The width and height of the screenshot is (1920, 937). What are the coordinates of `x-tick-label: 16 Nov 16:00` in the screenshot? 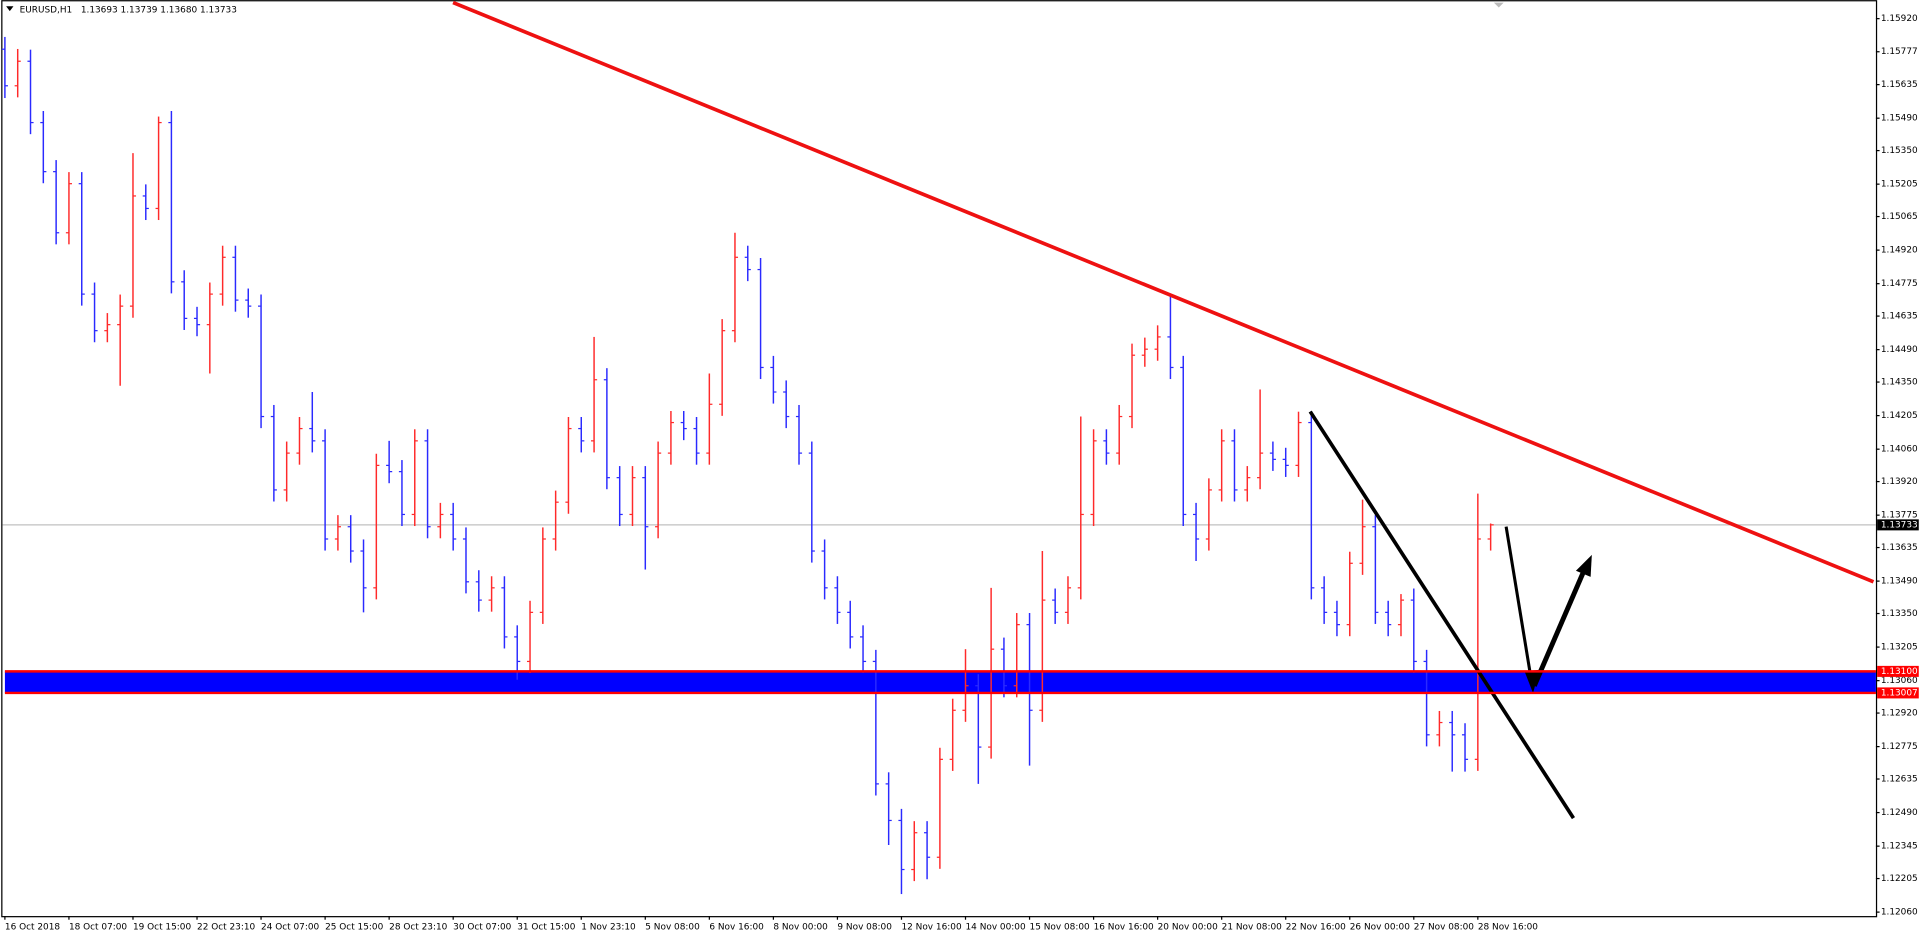 It's located at (1124, 928).